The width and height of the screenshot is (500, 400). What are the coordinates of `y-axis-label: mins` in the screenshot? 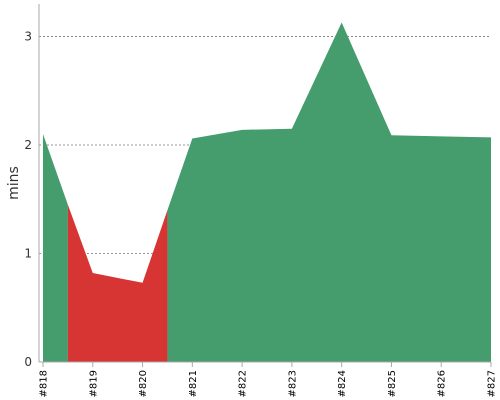 It's located at (14, 183).